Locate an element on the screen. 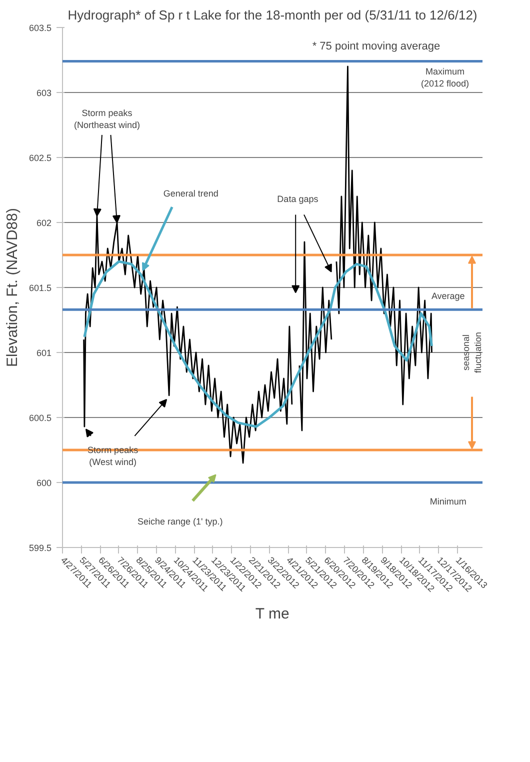 The image size is (530, 762). y-tick-label: 603.5 is located at coordinates (40, 28).